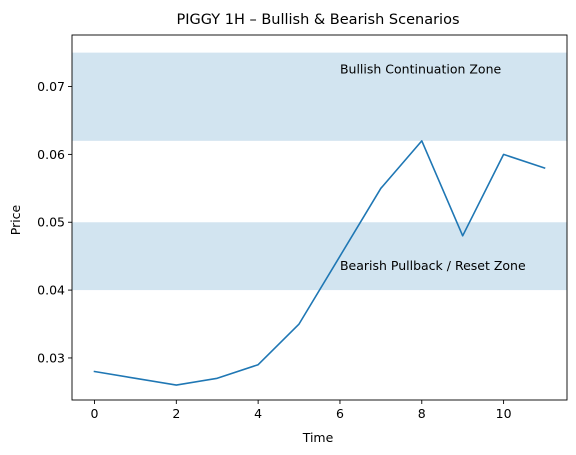 Image resolution: width=576 pixels, height=455 pixels. Describe the element at coordinates (317, 20) in the screenshot. I see `chart-title: PIGGY 1H – Bullish & Bearish Scenarios` at that location.